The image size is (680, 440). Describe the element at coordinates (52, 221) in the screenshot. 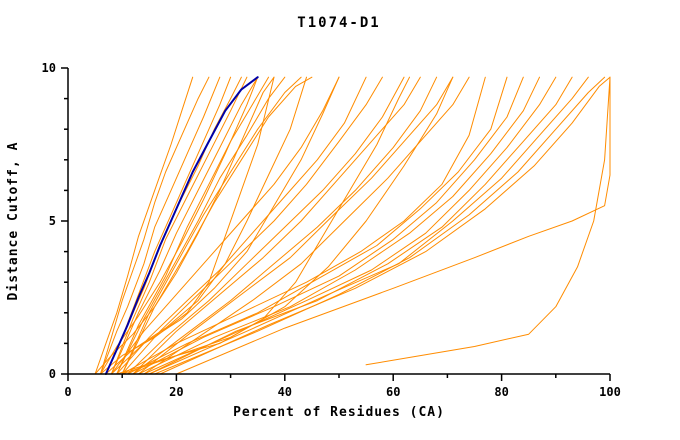

I see `y-tick-label: 5` at that location.